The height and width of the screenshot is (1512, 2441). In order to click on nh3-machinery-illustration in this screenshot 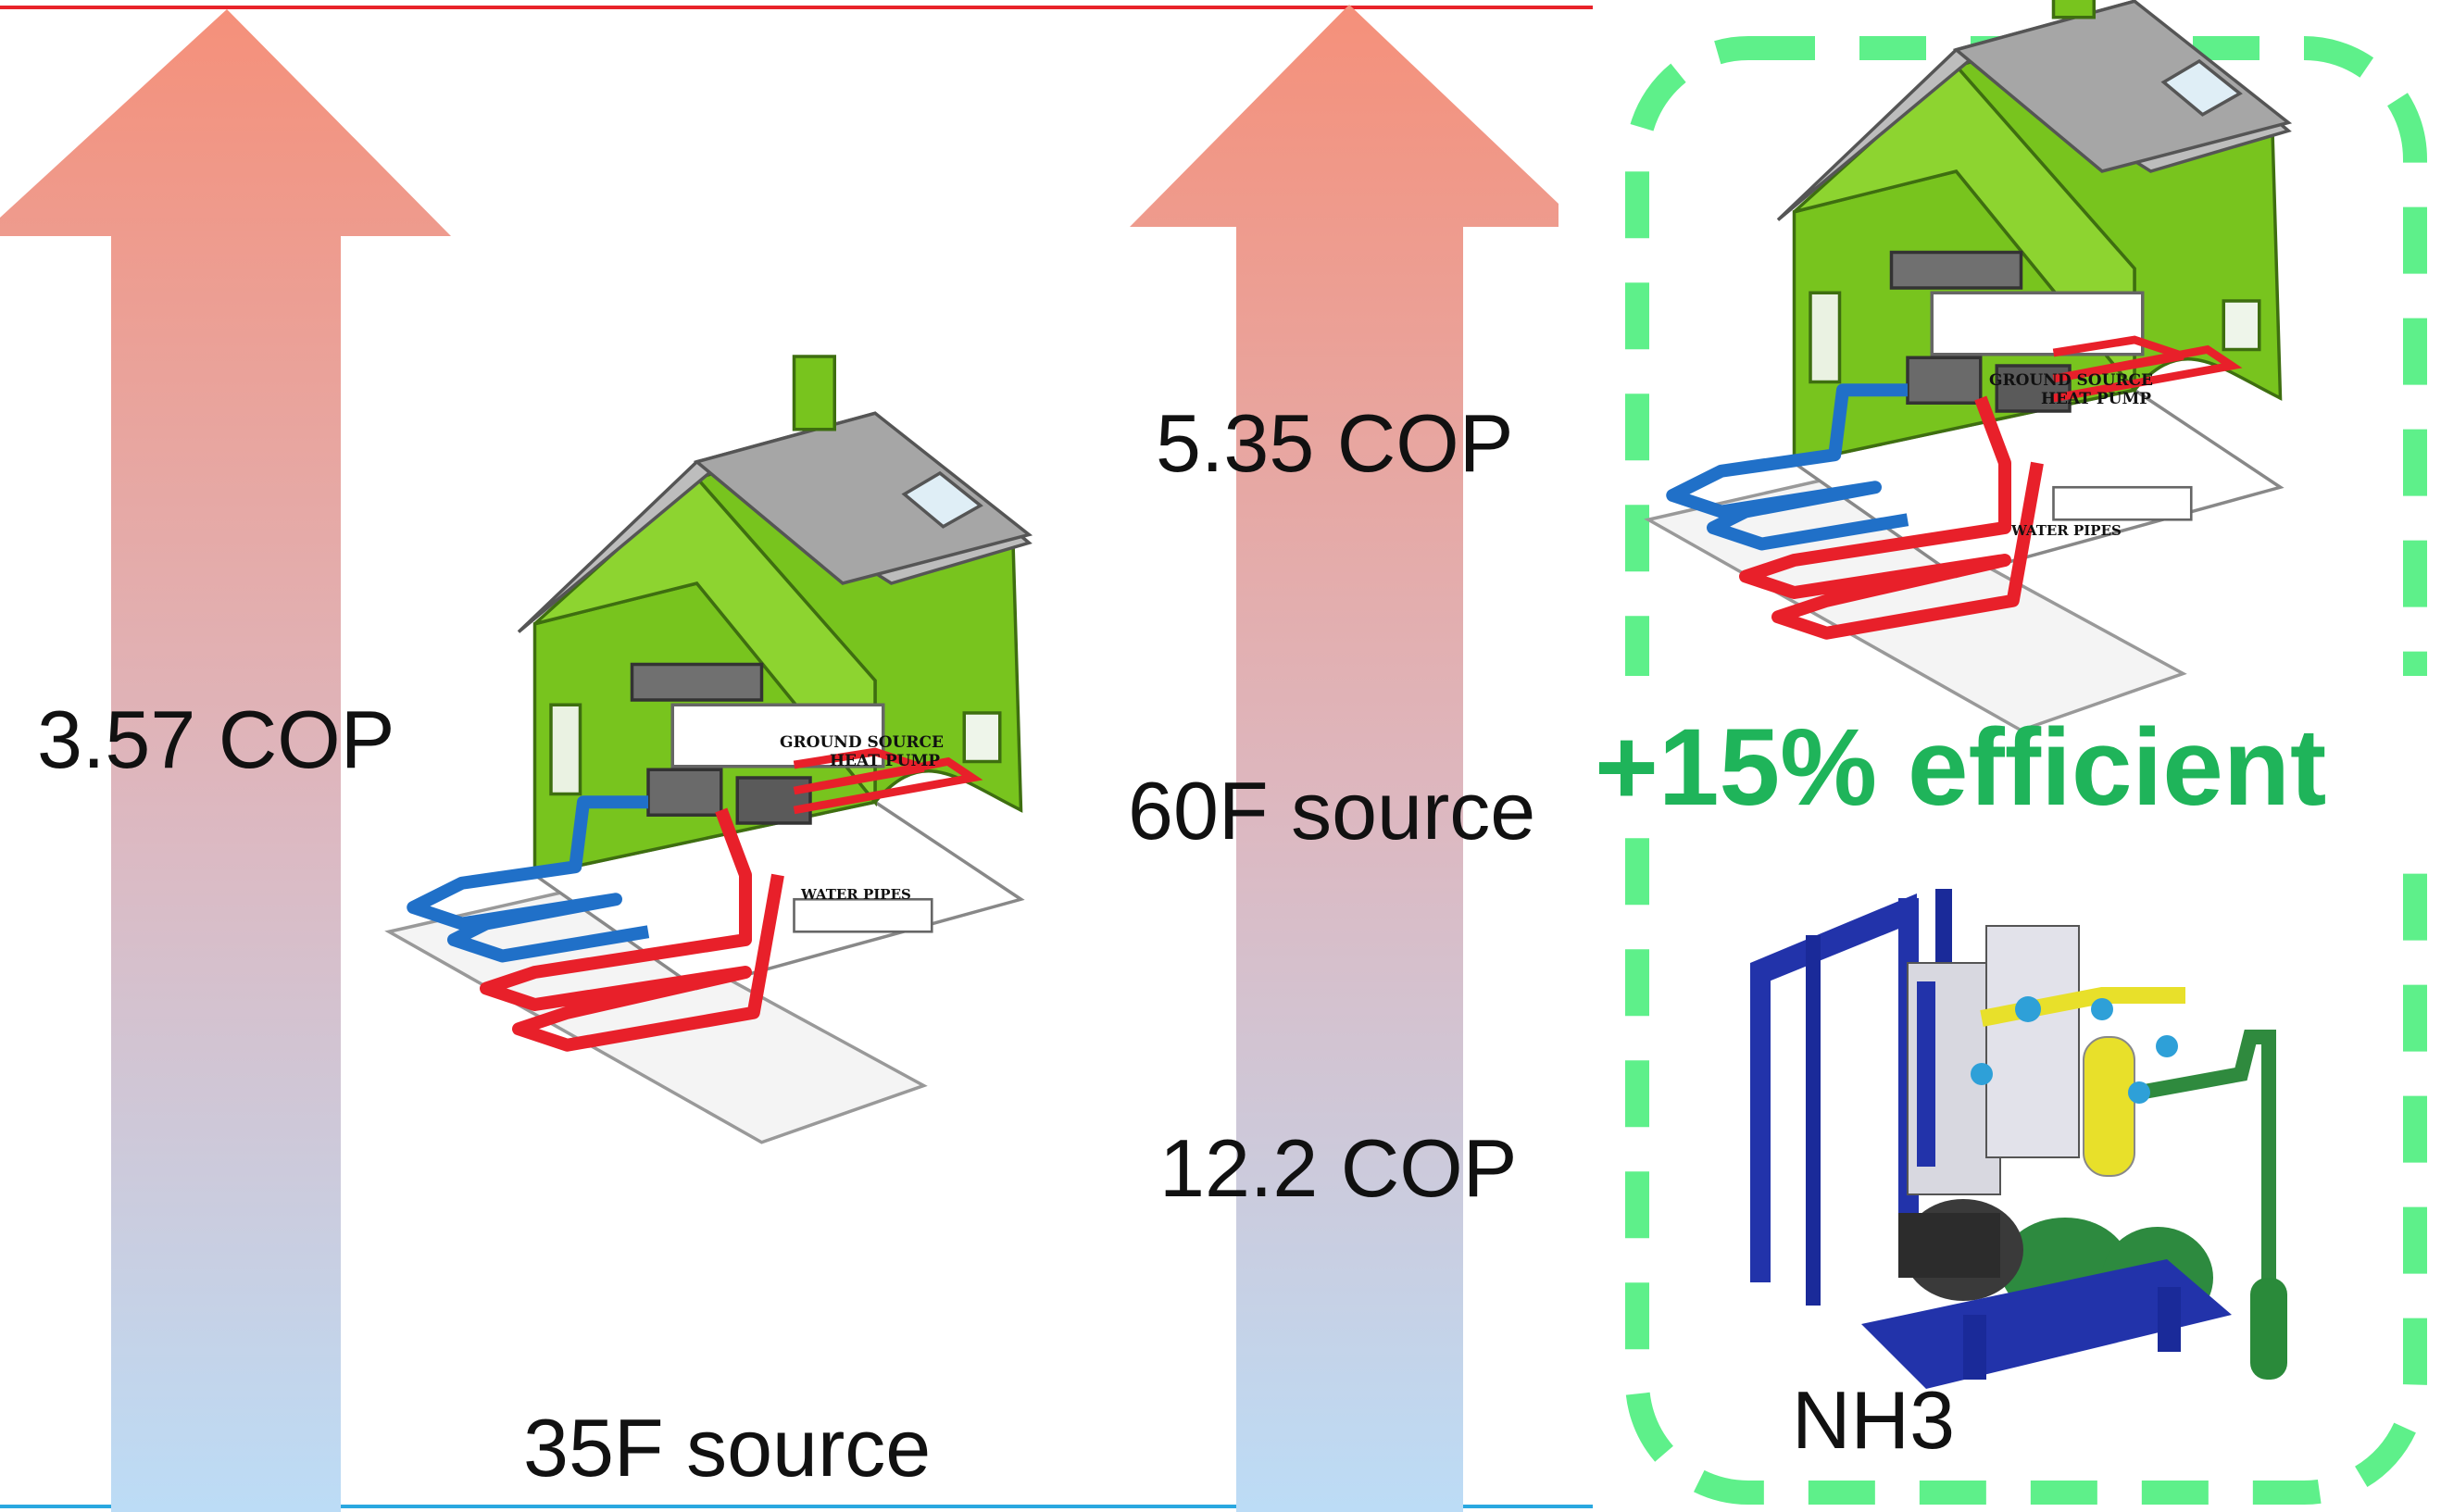, I will do `click(2019, 1139)`.